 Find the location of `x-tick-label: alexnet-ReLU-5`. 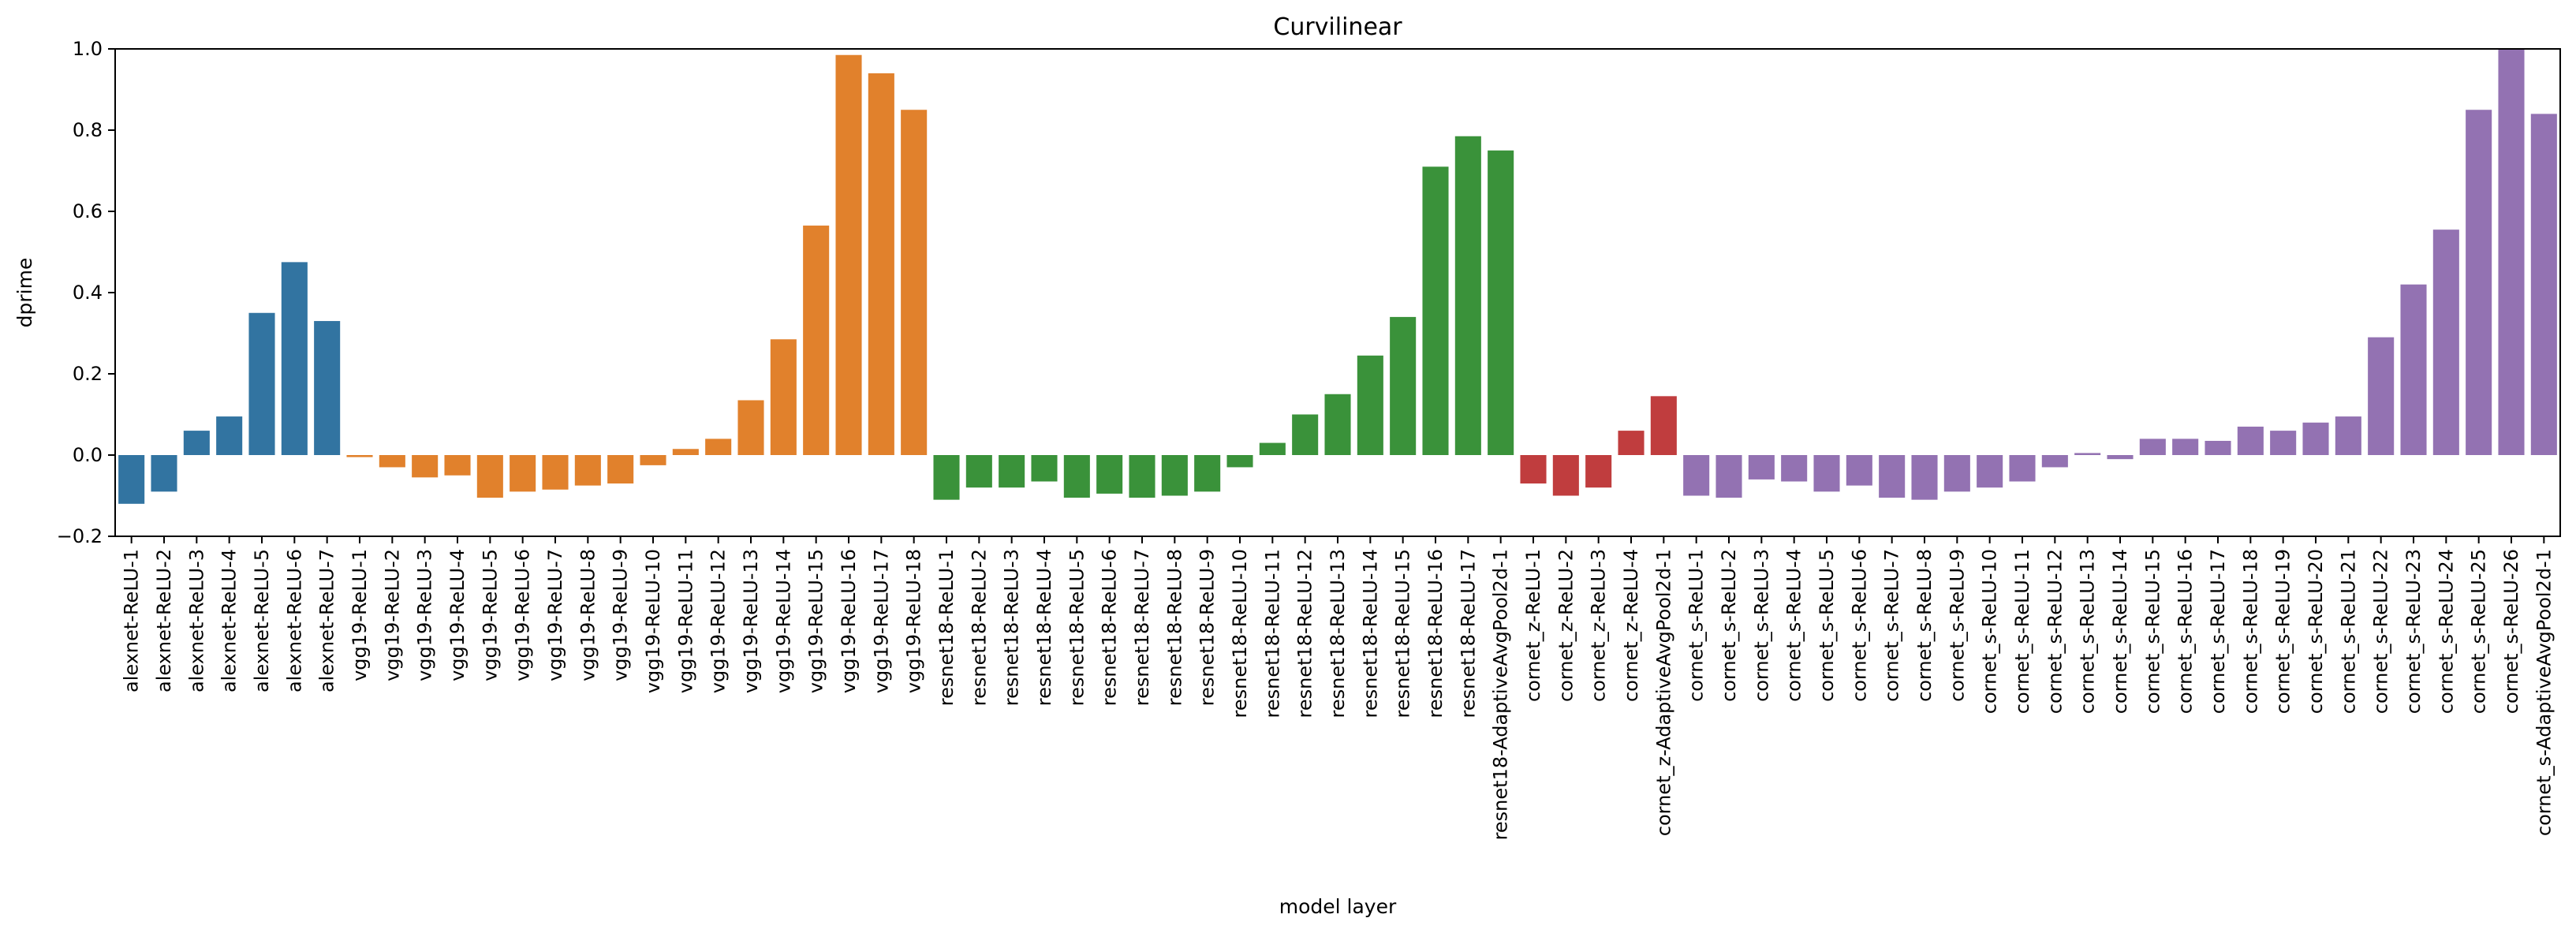

x-tick-label: alexnet-ReLU-5 is located at coordinates (262, 620).